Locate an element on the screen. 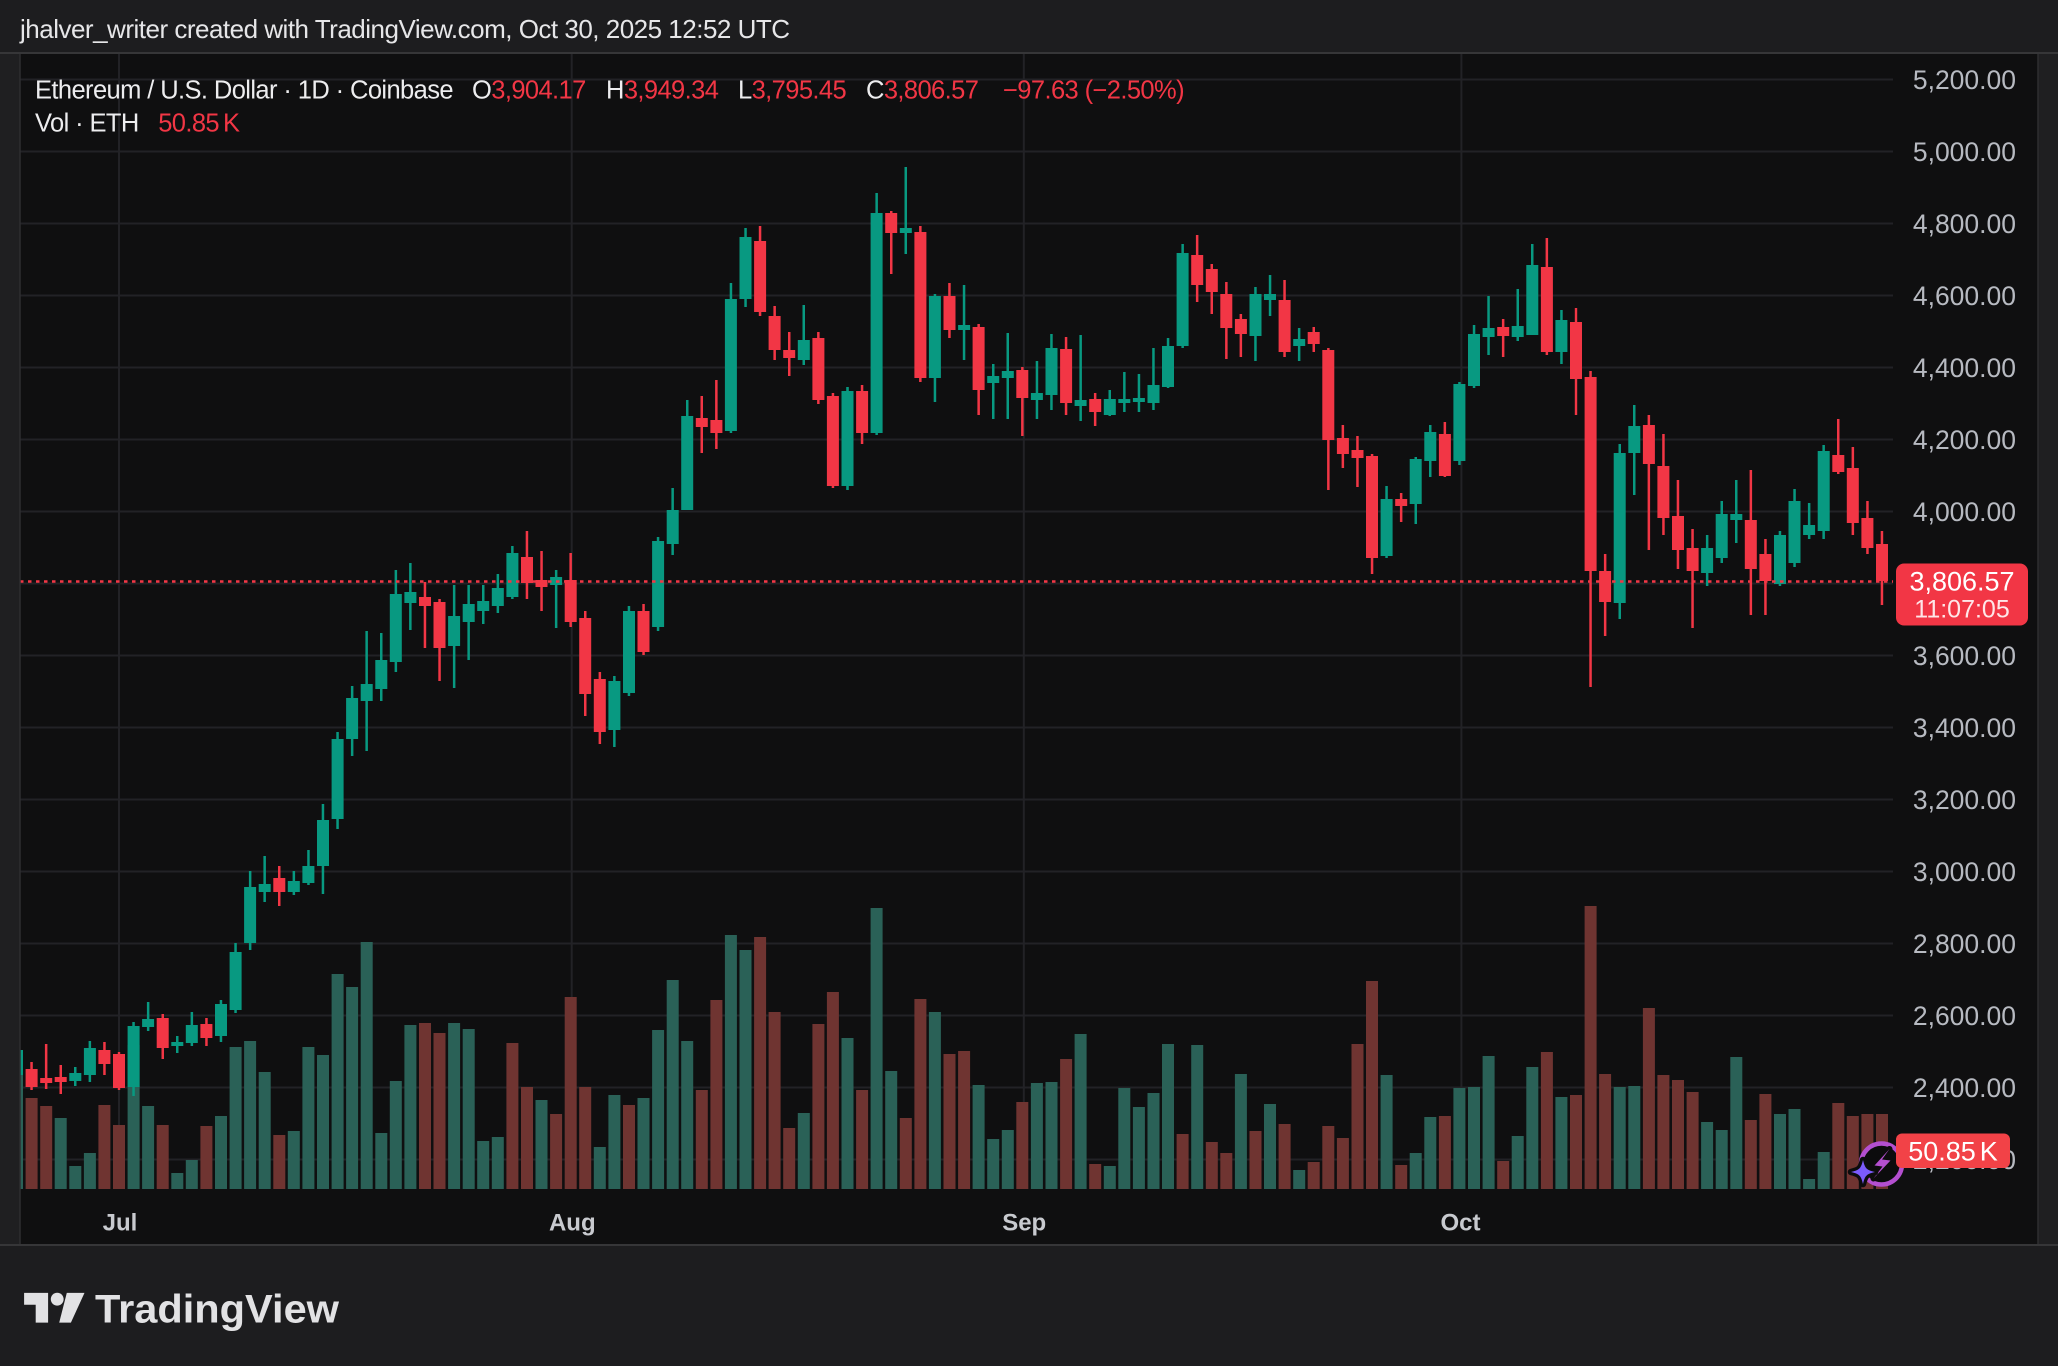  svg-text: 4,800.00 is located at coordinates (1964, 224).